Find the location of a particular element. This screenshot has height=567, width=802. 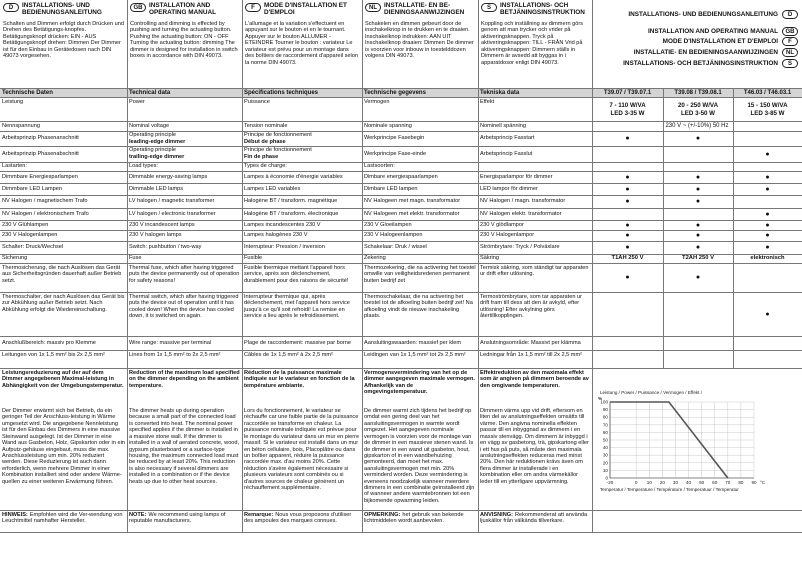

table-cell: Arbeitsprinzip Phasenabschnitt is located at coordinates (40, 153).